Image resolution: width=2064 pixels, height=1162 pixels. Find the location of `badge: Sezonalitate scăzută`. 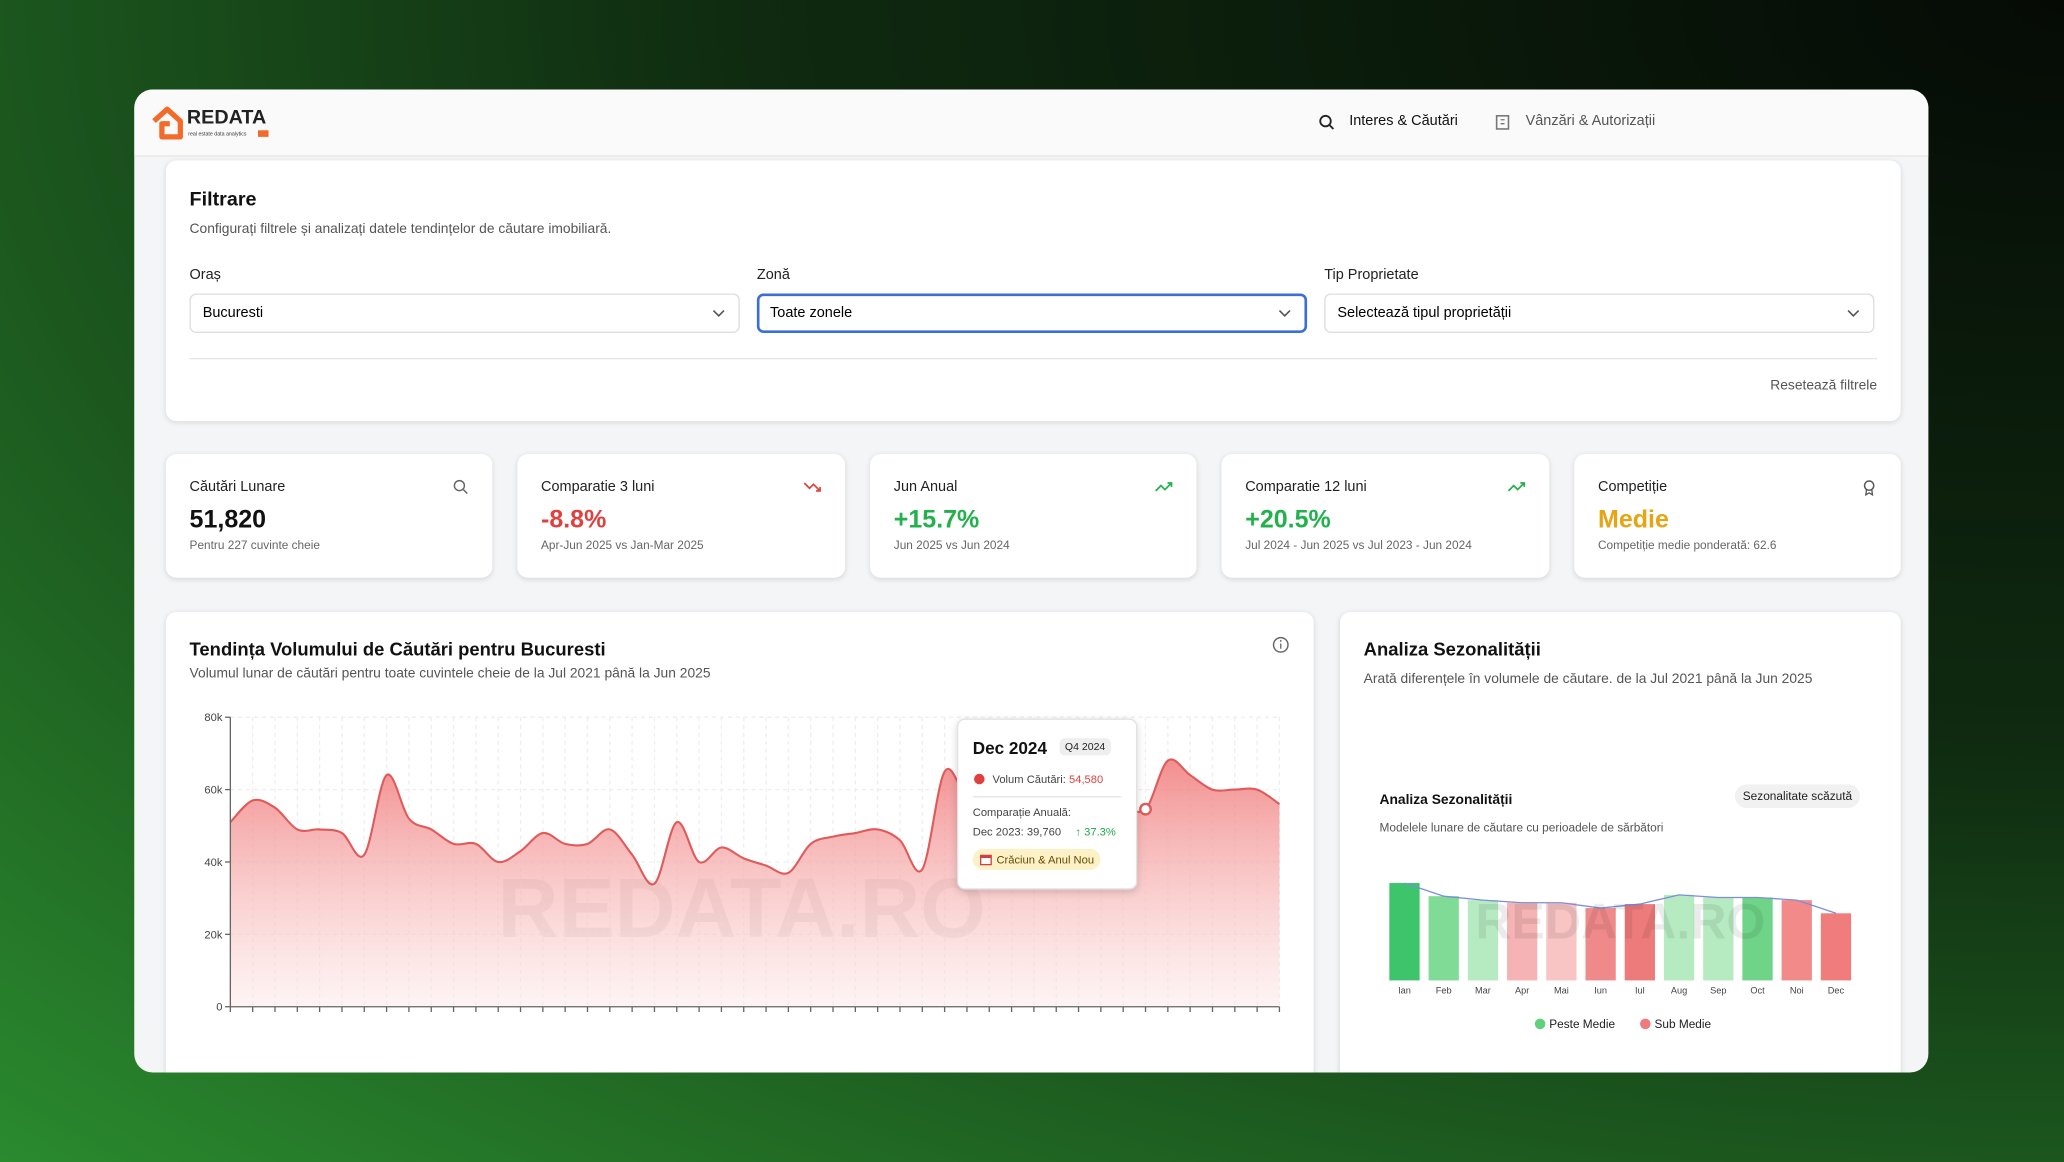

badge: Sezonalitate scăzută is located at coordinates (1797, 796).